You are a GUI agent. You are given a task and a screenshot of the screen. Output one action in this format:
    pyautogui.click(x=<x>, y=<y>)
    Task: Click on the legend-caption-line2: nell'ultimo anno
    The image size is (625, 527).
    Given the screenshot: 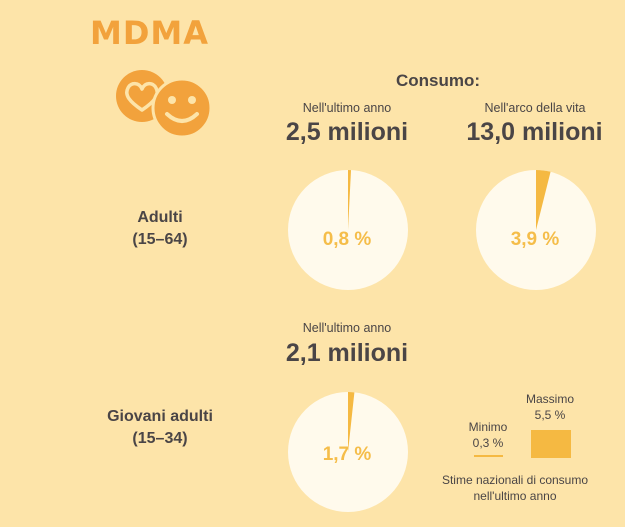 What is the action you would take?
    pyautogui.click(x=515, y=496)
    